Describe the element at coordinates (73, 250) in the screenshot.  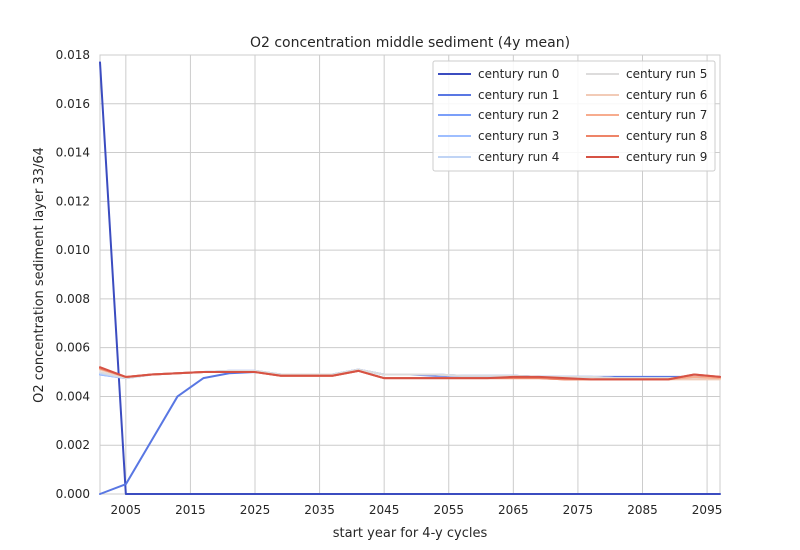
I see `y-tick-label: 0.010` at that location.